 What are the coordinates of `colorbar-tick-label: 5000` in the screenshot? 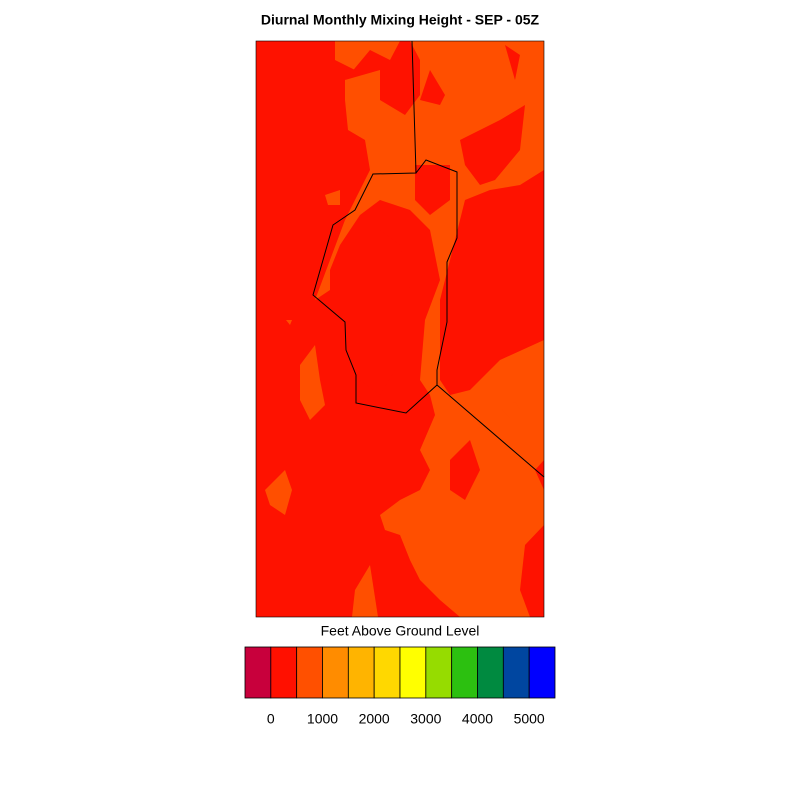 It's located at (529, 719).